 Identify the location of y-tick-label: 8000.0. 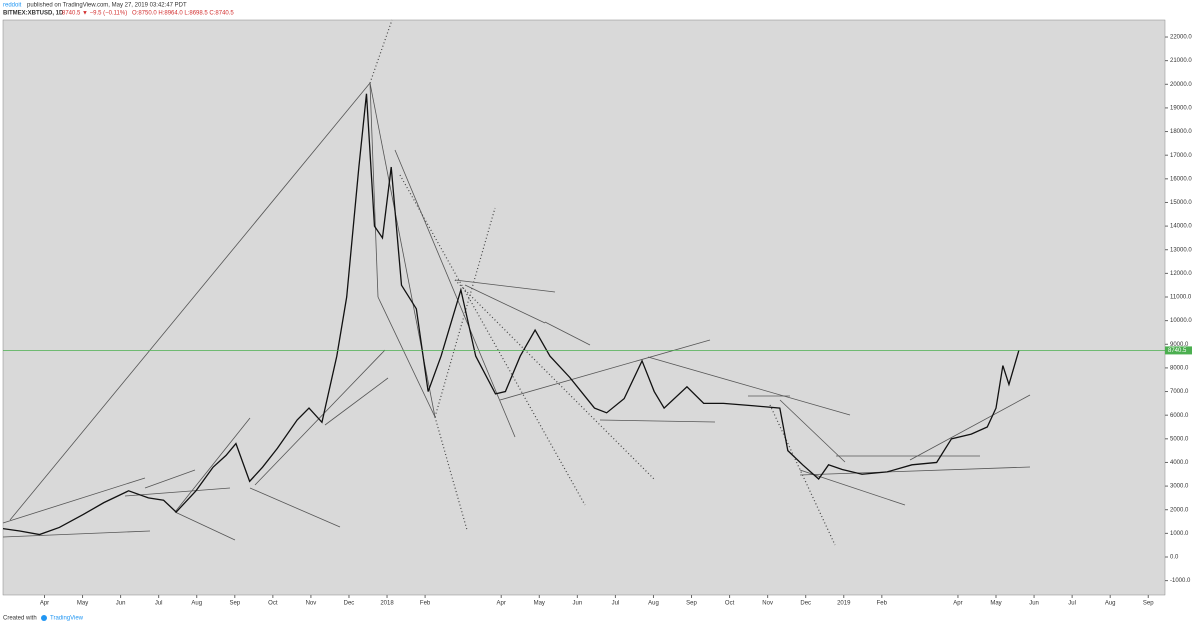
(1179, 368).